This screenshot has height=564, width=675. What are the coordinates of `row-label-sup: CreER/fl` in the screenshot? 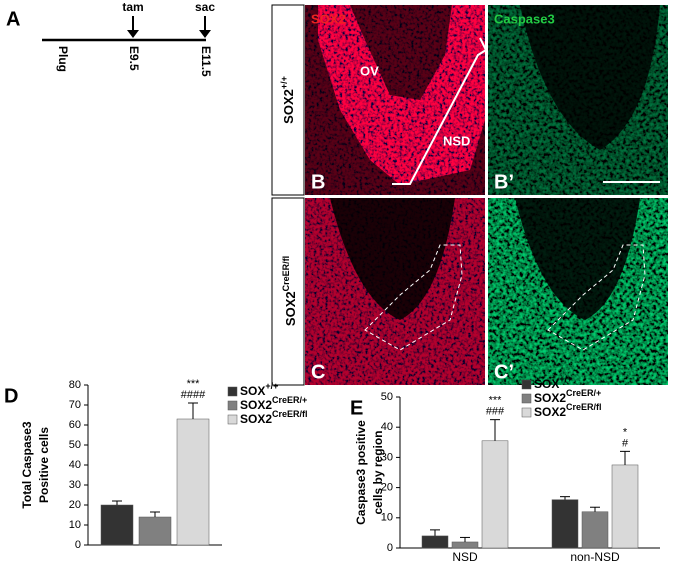 It's located at (286, 274).